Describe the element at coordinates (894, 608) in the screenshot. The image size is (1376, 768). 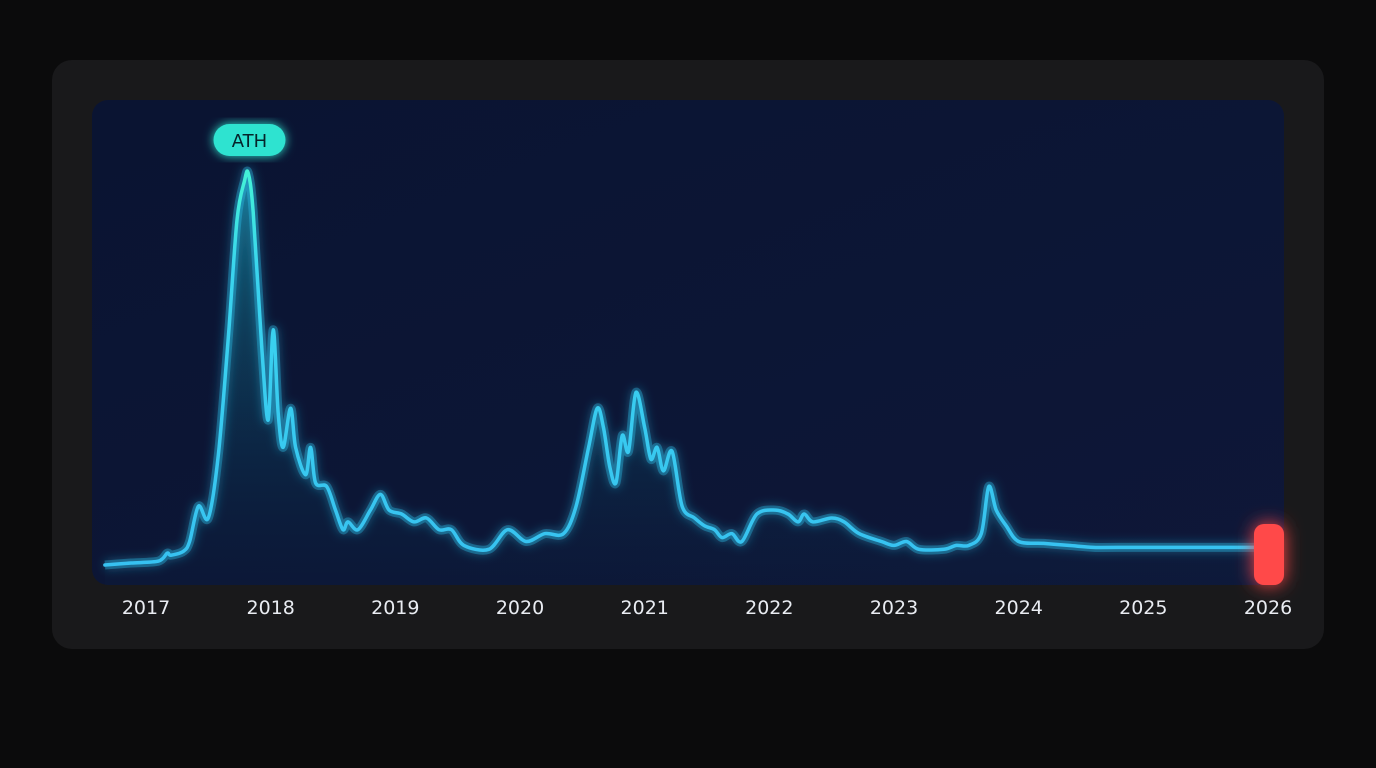
I see `x-tick-label-2023: 2023` at that location.